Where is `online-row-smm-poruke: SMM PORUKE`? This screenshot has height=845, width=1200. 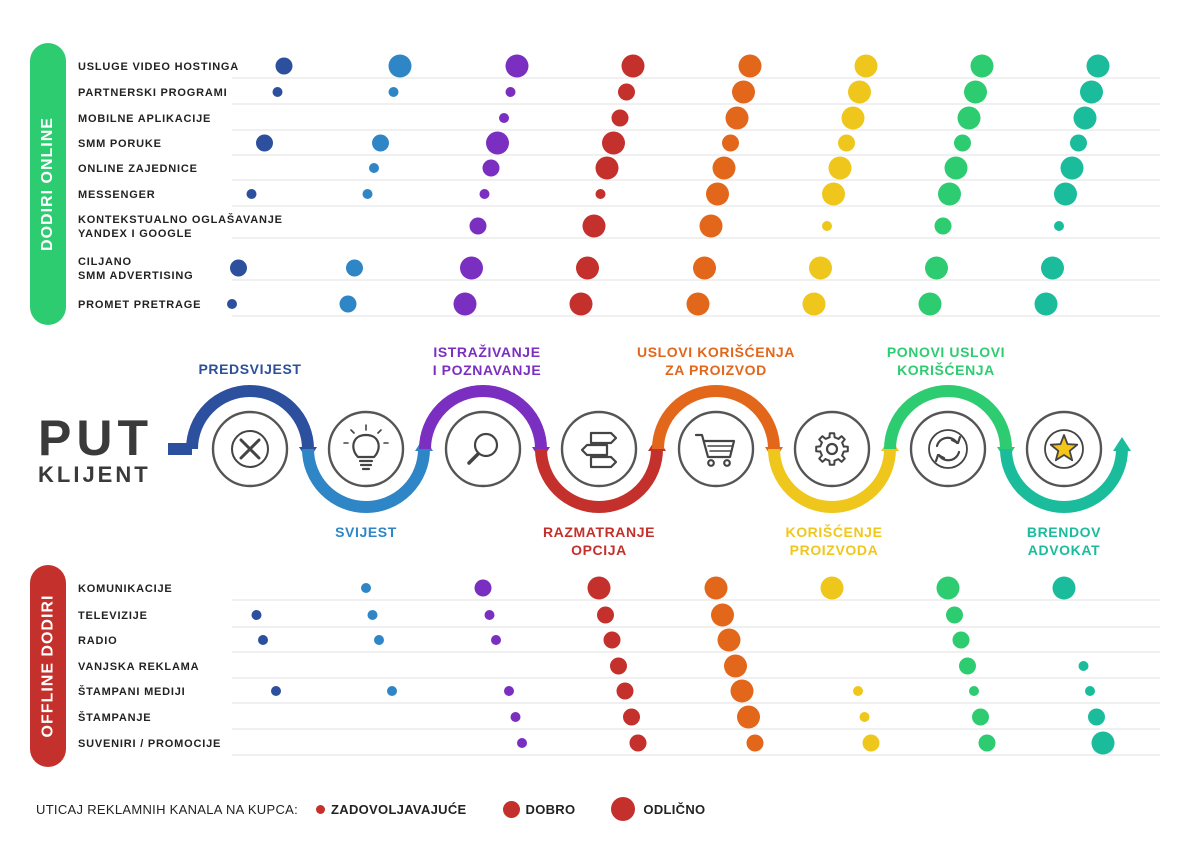 online-row-smm-poruke: SMM PORUKE is located at coordinates (619, 143).